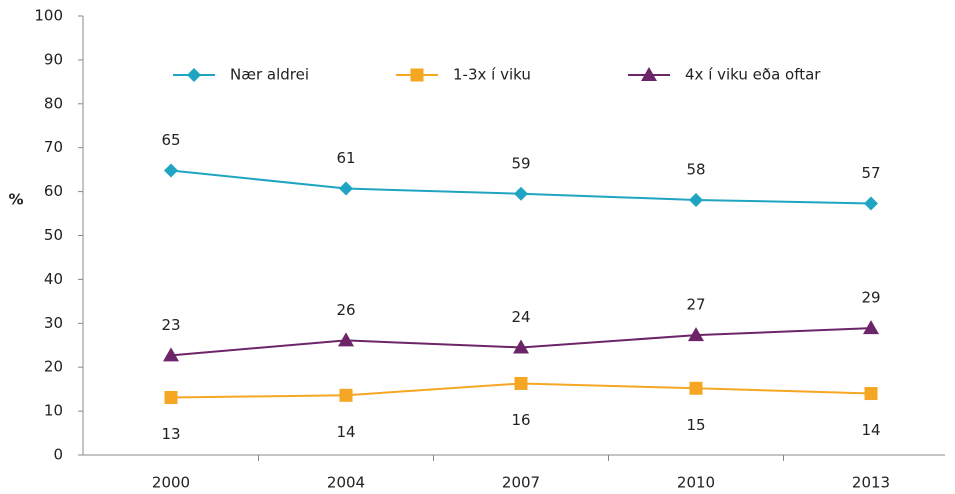  What do you see at coordinates (520, 420) in the screenshot?
I see `data-label: 16` at bounding box center [520, 420].